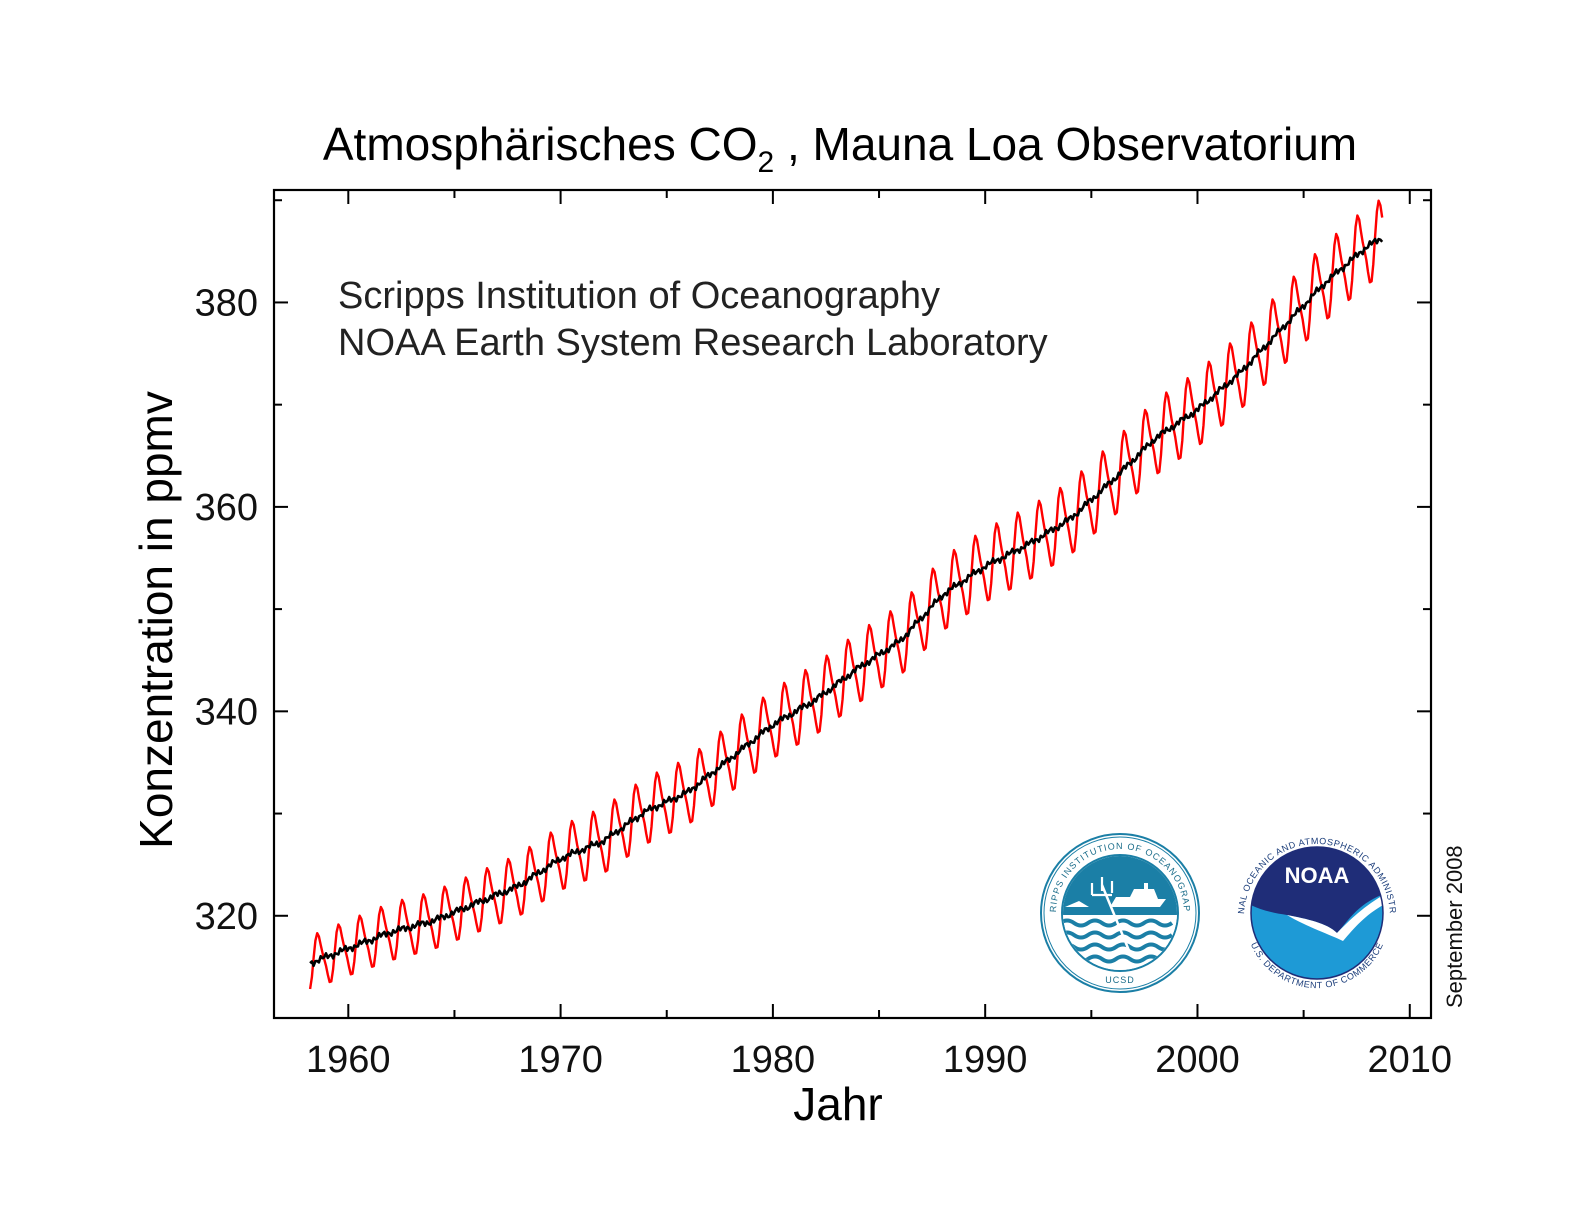  What do you see at coordinates (156, 620) in the screenshot?
I see `y-axis-label: Konzentration in ppmv` at bounding box center [156, 620].